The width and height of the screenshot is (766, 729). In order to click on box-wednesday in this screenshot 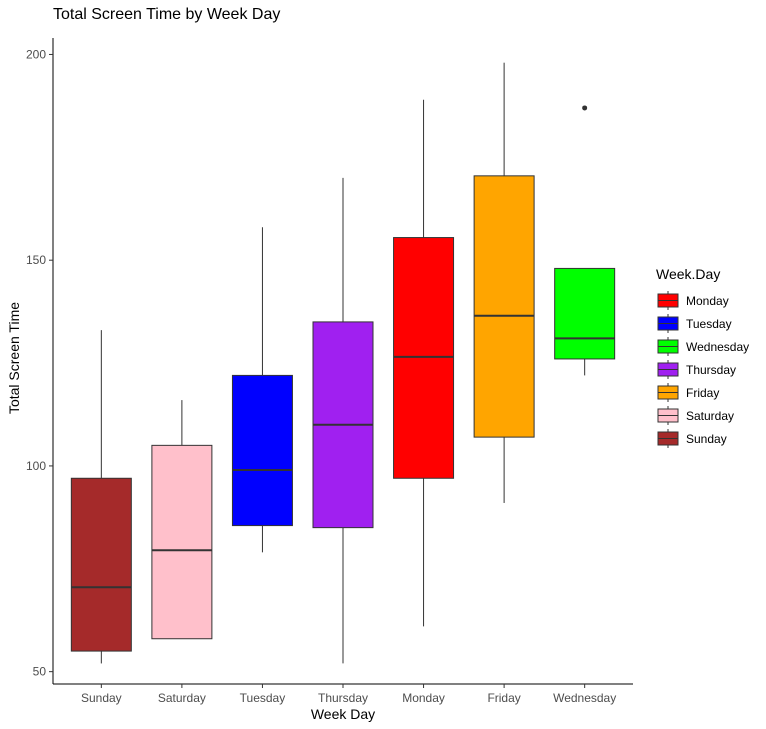, I will do `click(585, 240)`.